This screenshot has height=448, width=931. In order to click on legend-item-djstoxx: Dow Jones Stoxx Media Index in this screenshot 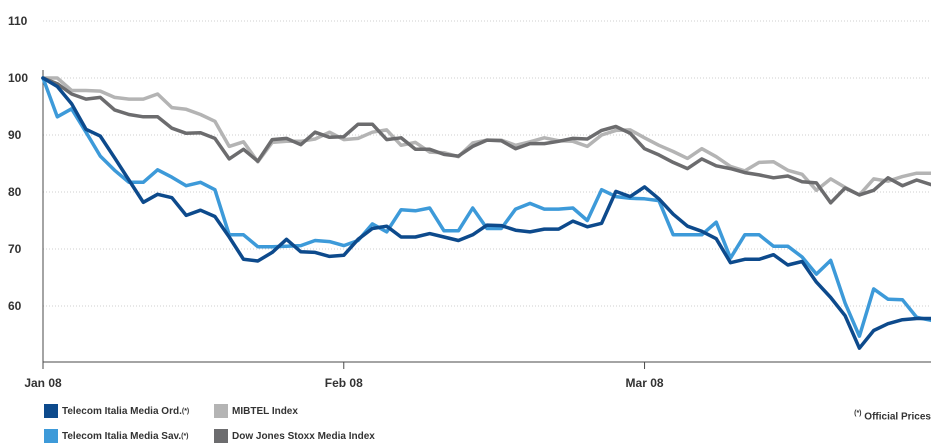, I will do `click(294, 436)`.